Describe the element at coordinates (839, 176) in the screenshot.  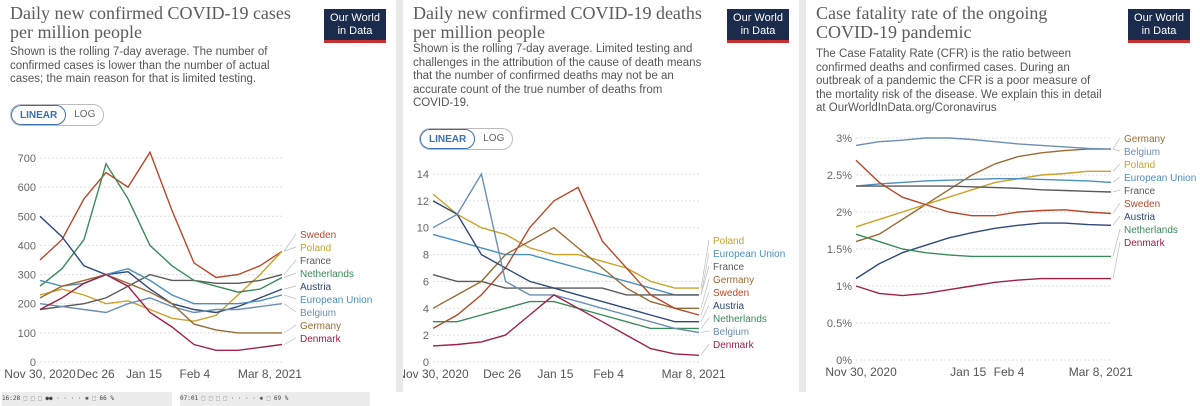
I see `y-tick-label: 2.5%` at that location.